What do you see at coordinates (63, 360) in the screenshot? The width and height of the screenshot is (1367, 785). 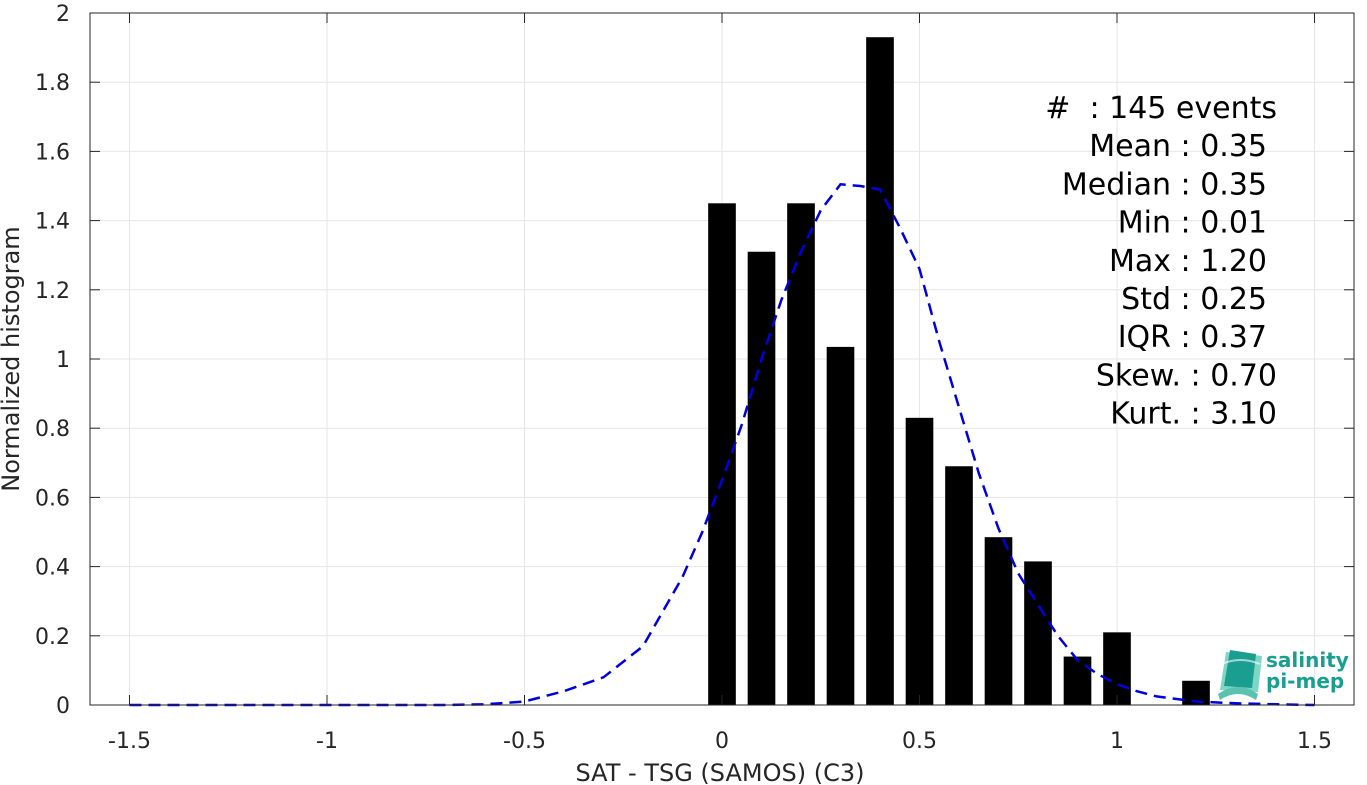 I see `y-tick-label: 1` at bounding box center [63, 360].